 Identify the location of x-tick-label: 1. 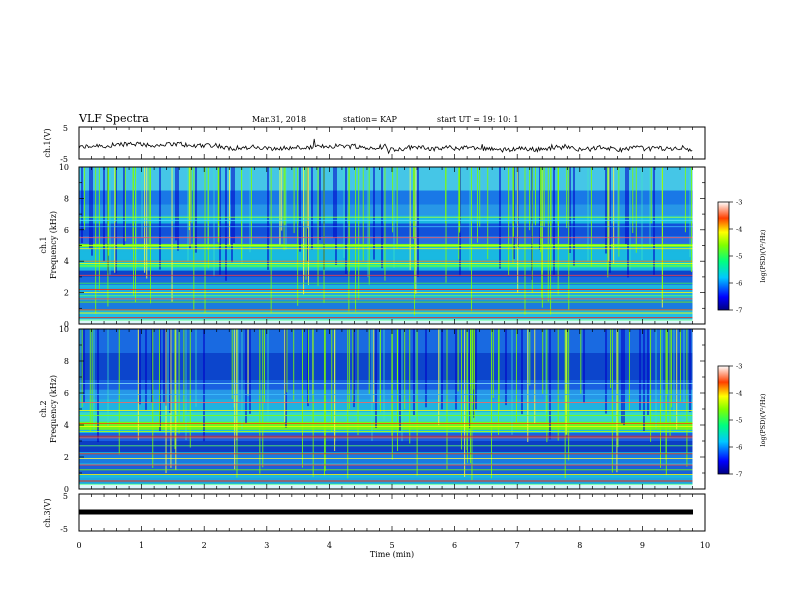
(141, 545).